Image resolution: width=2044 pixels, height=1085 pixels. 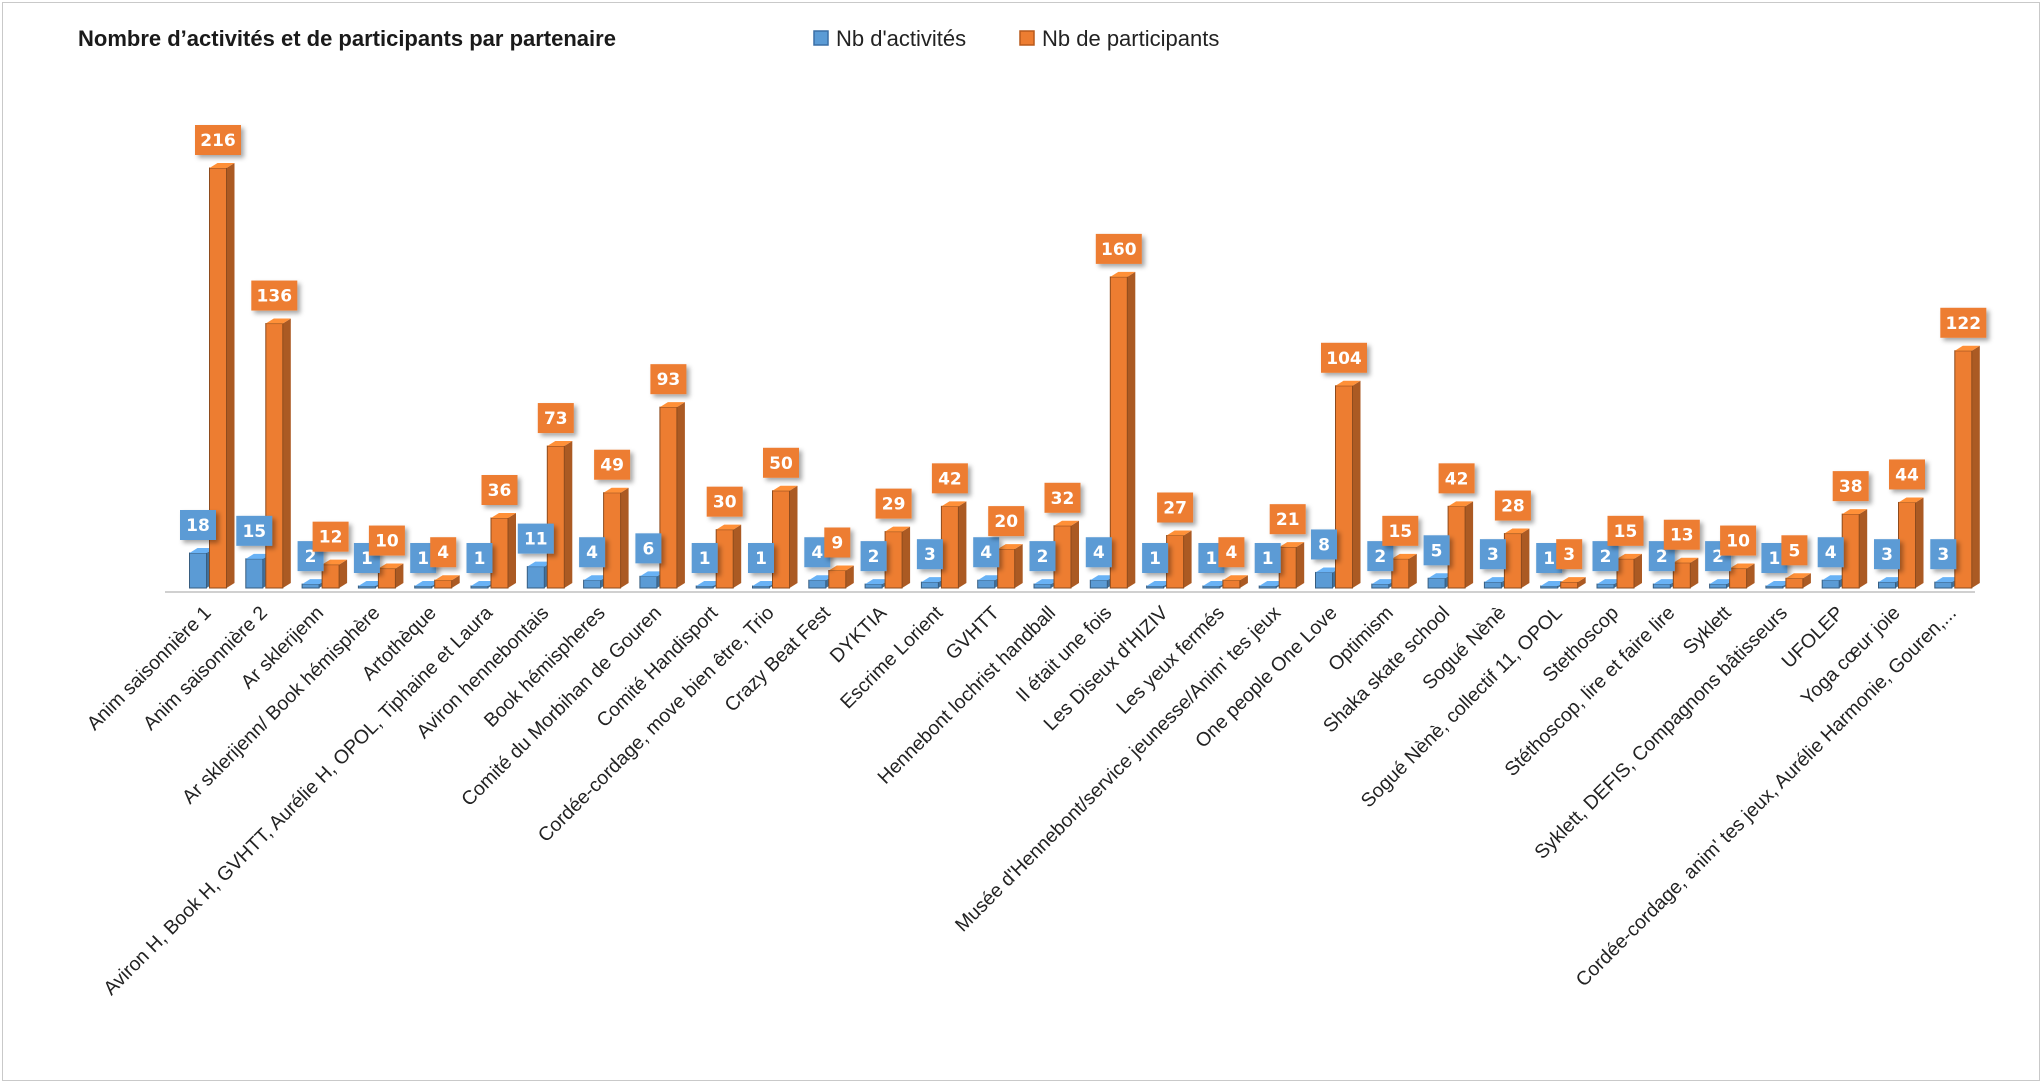 I want to click on data-label-participants-13: 42, so click(x=949, y=478).